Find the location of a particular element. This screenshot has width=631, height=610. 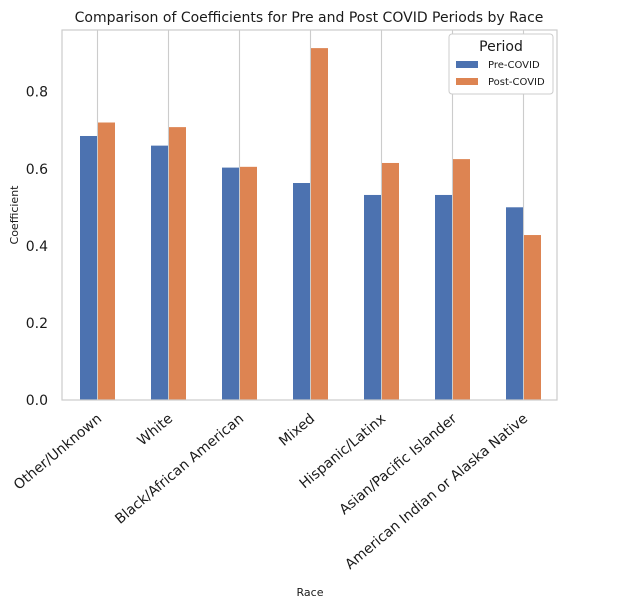

bar-pre-covid-white is located at coordinates (159, 272).